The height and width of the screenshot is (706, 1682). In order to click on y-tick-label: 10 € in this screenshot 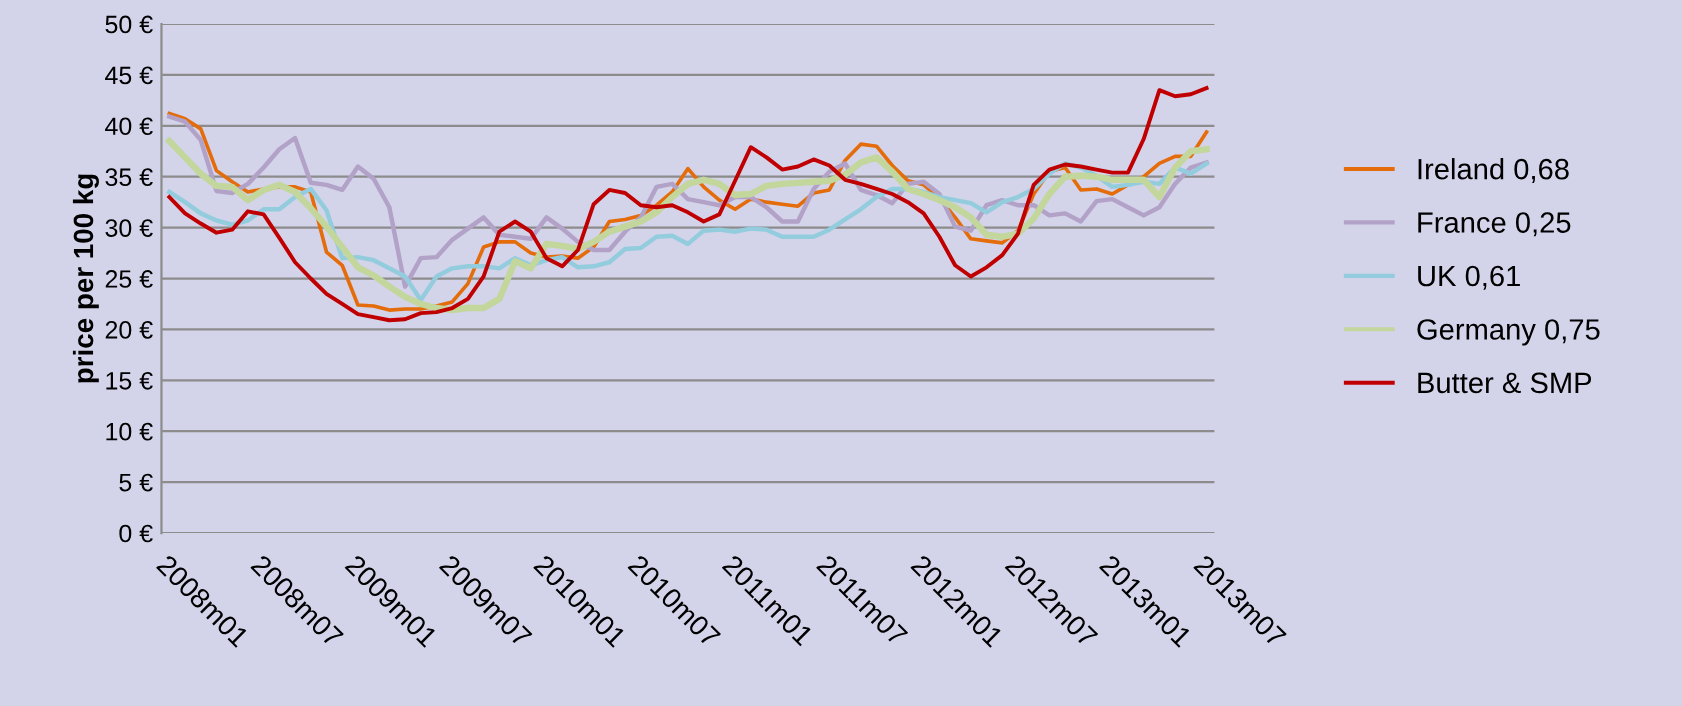, I will do `click(129, 431)`.